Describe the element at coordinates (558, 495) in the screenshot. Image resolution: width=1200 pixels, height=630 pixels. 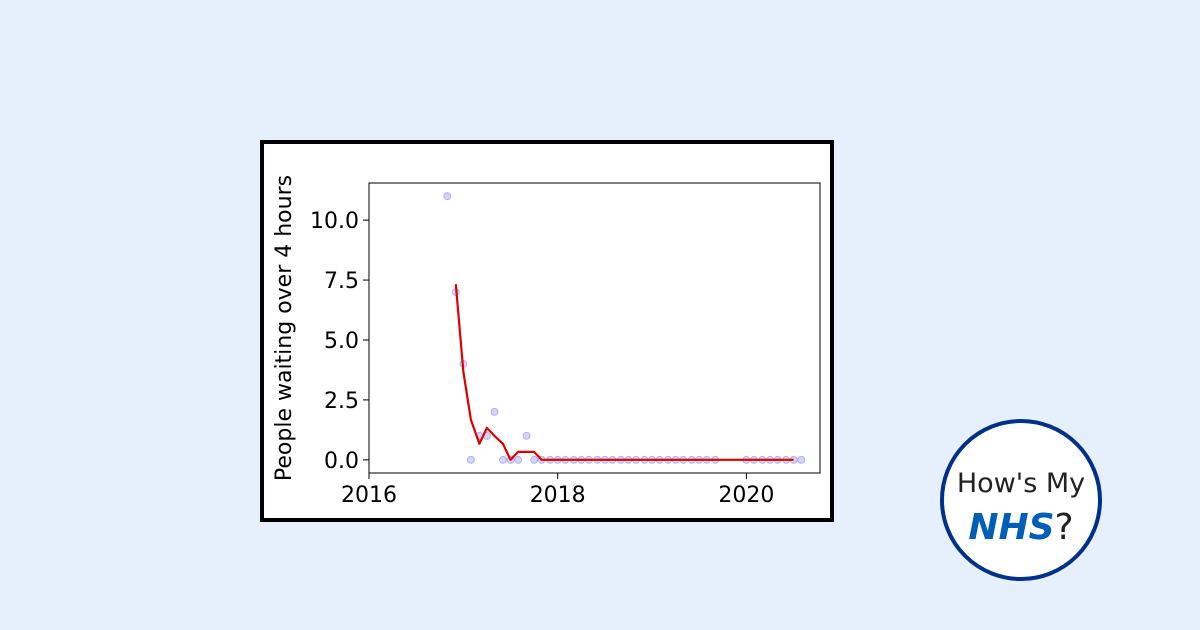
I see `x-tick-label: 2018` at that location.